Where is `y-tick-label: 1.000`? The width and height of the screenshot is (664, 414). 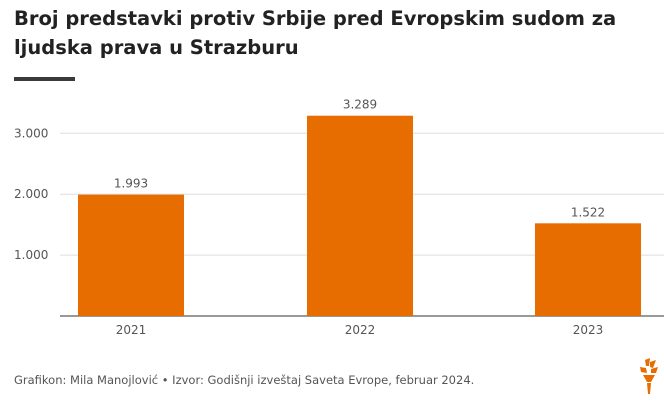 y-tick-label: 1.000 is located at coordinates (31, 255).